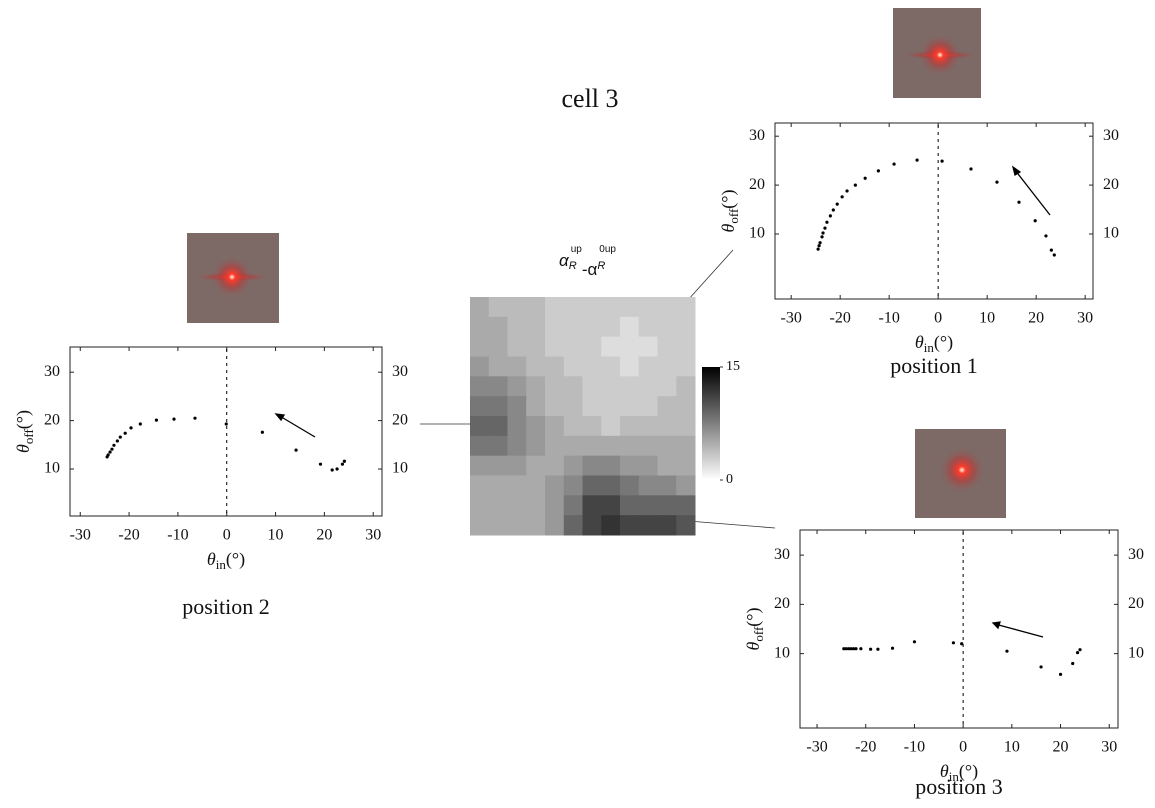 This screenshot has width=1155, height=808. I want to click on colorbar-tick-label: 0, so click(729, 479).